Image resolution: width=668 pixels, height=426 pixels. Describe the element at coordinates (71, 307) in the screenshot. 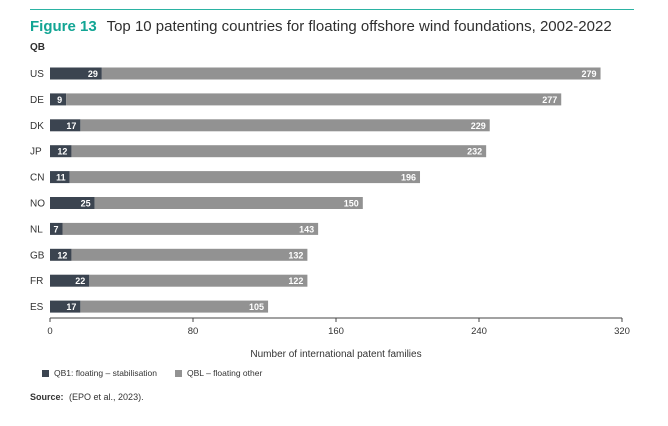

I see `data-label-stabilisation-es: 17` at that location.